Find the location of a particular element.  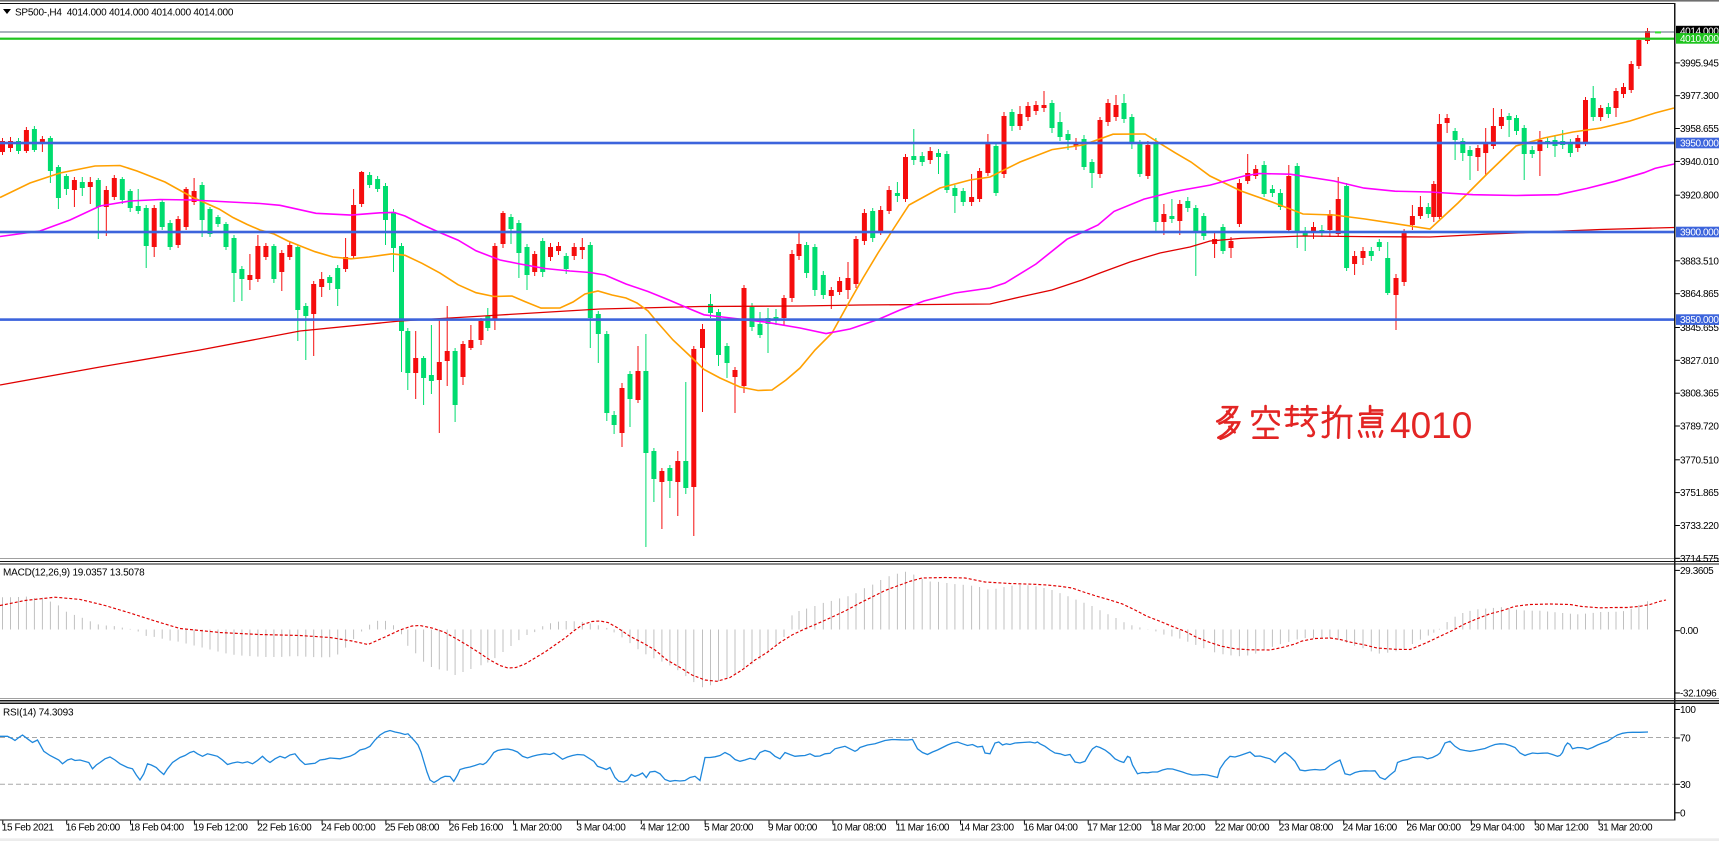

svg-text: 16 Mar 04:00 is located at coordinates (1050, 828).